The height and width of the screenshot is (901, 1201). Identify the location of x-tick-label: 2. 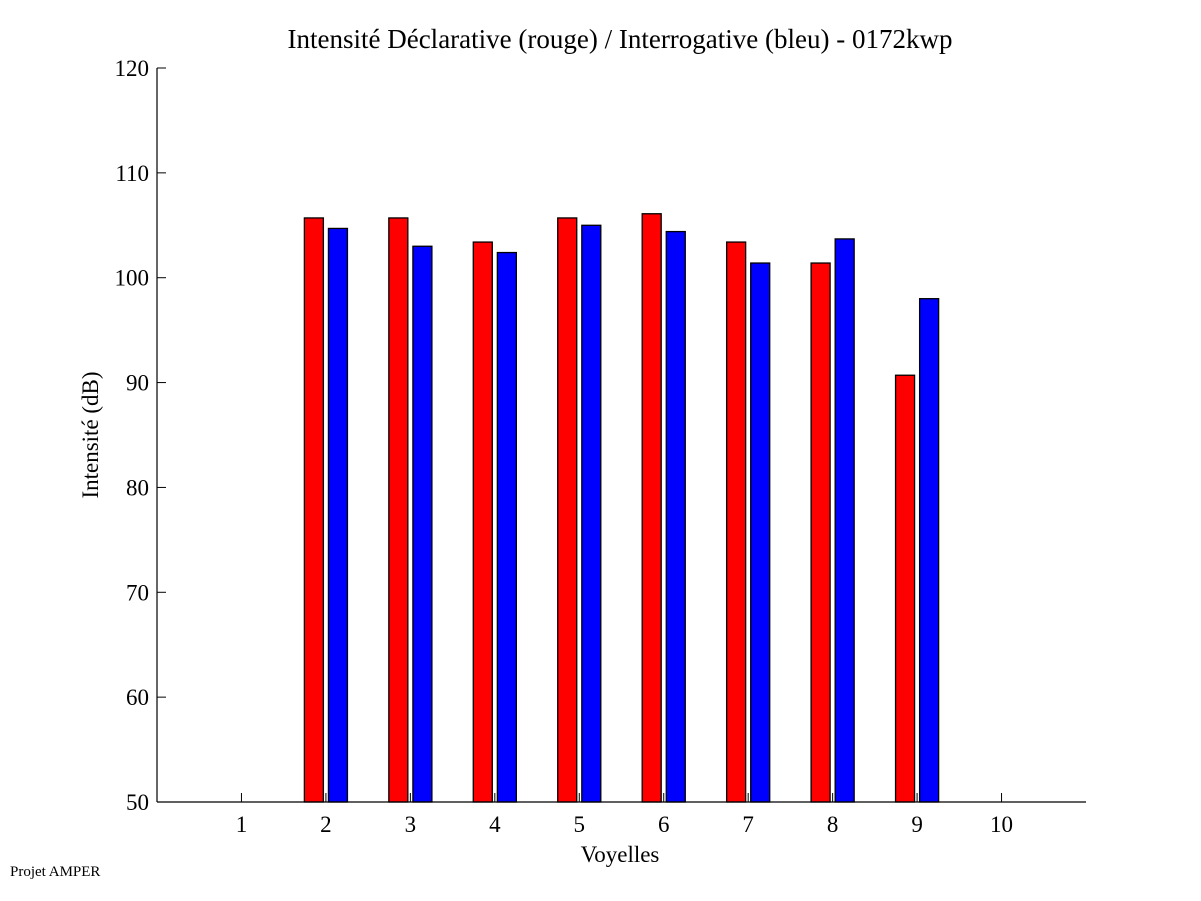
(326, 824).